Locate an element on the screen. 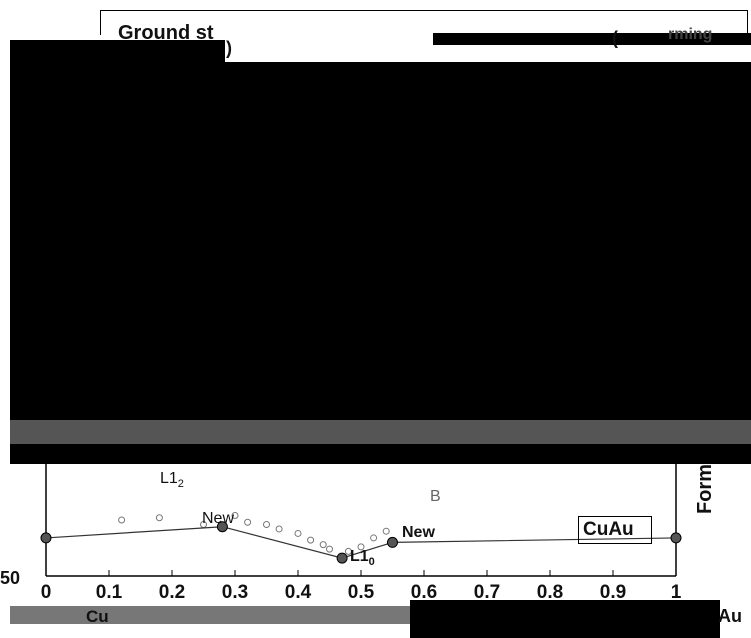  header-paren-close: ) is located at coordinates (229, 48).